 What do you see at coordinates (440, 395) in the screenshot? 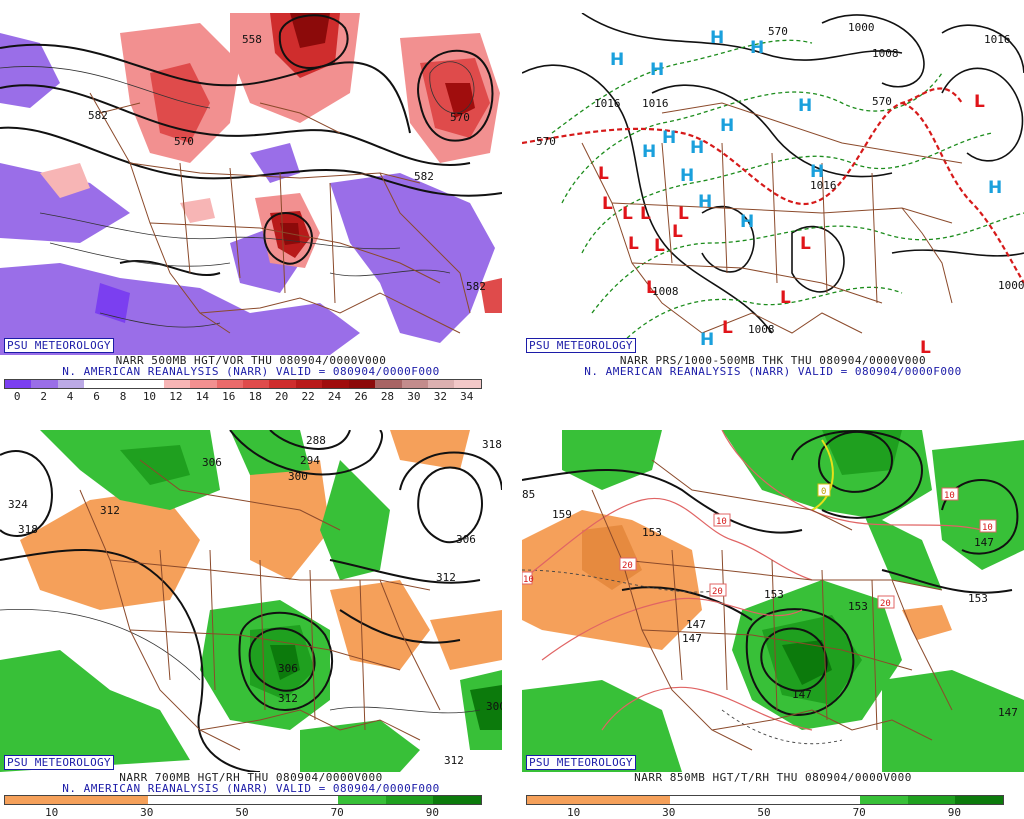
I see `colorbar-tick-label: 32` at bounding box center [440, 395].